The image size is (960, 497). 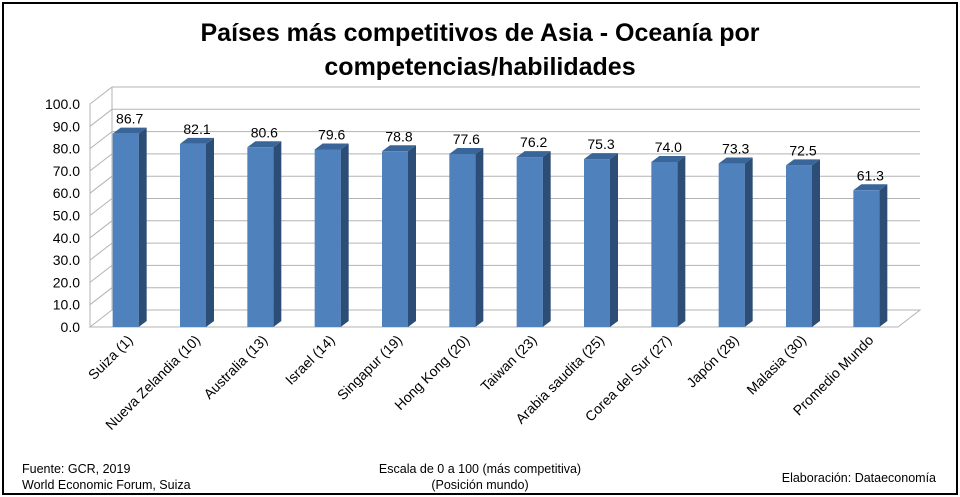 I want to click on y-tick-label: 100.0, so click(x=62, y=104).